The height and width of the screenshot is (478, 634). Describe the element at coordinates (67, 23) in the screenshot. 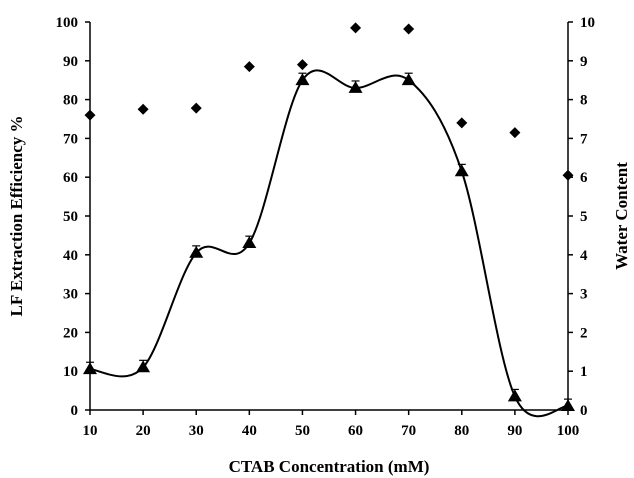

I see `left-y-tick-label: 100` at that location.